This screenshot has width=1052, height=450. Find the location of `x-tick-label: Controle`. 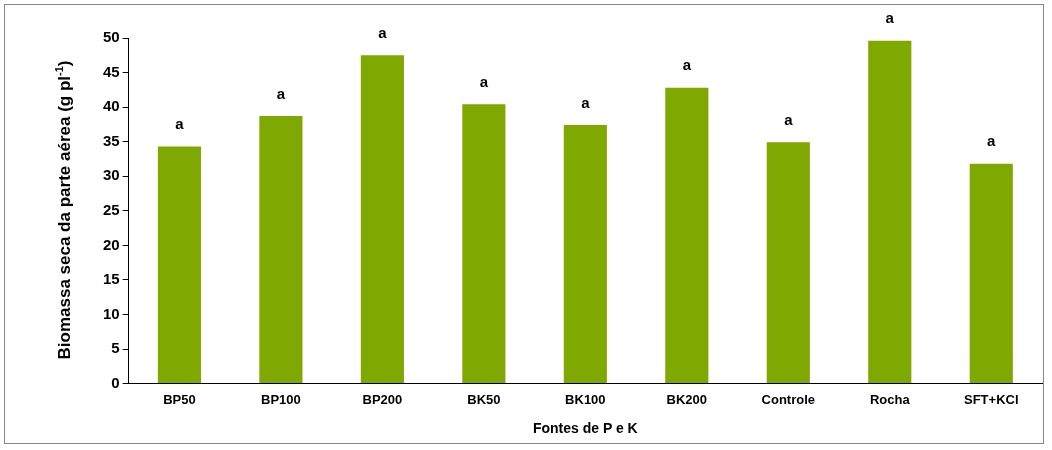

x-tick-label: Controle is located at coordinates (788, 399).